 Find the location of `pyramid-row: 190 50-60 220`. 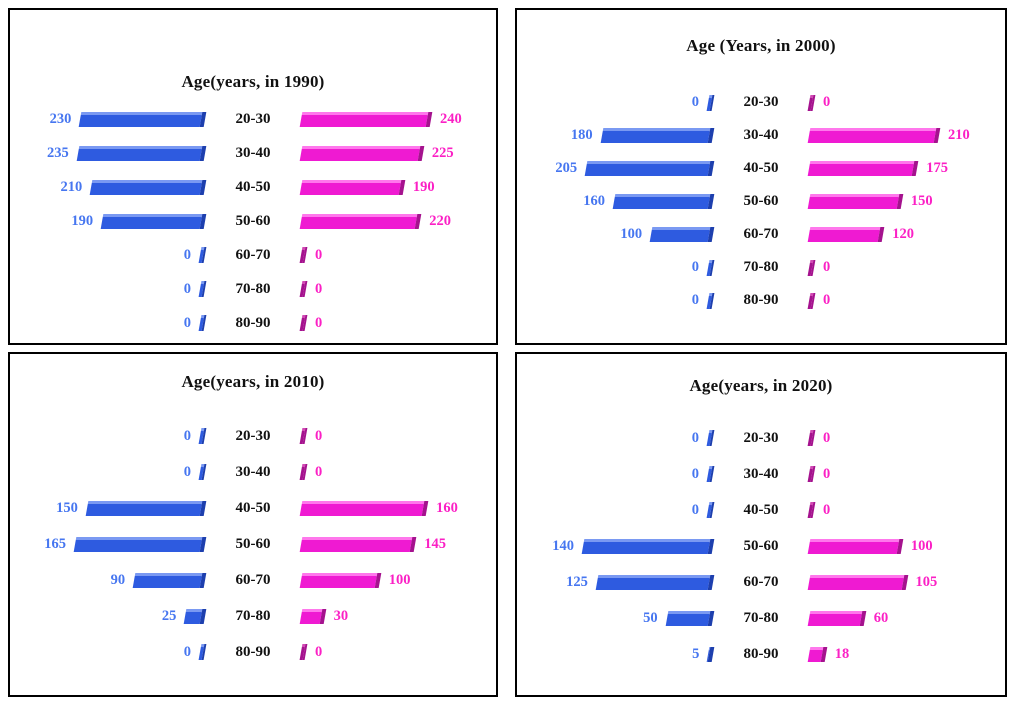

pyramid-row: 190 50-60 220 is located at coordinates (253, 221).